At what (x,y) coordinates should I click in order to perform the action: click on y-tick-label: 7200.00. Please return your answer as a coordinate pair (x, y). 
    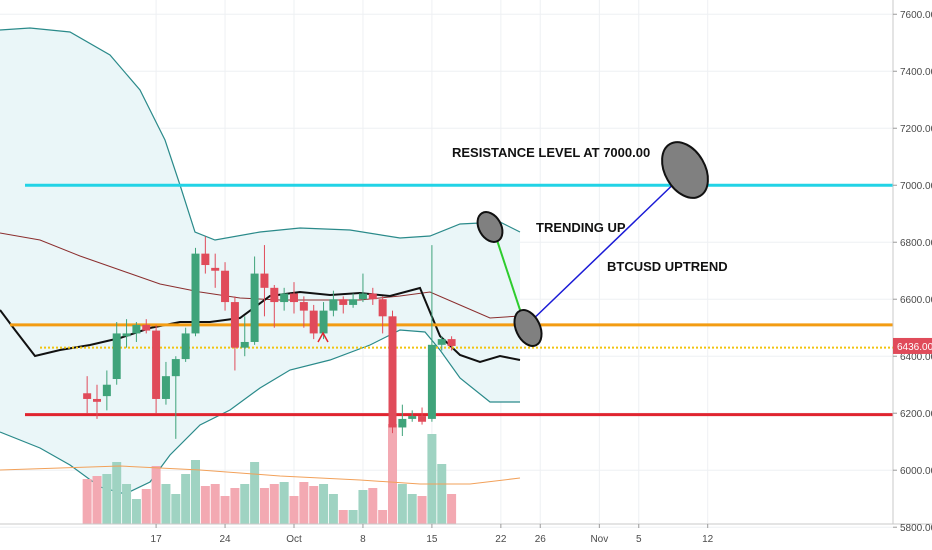
    Looking at the image, I should click on (916, 129).